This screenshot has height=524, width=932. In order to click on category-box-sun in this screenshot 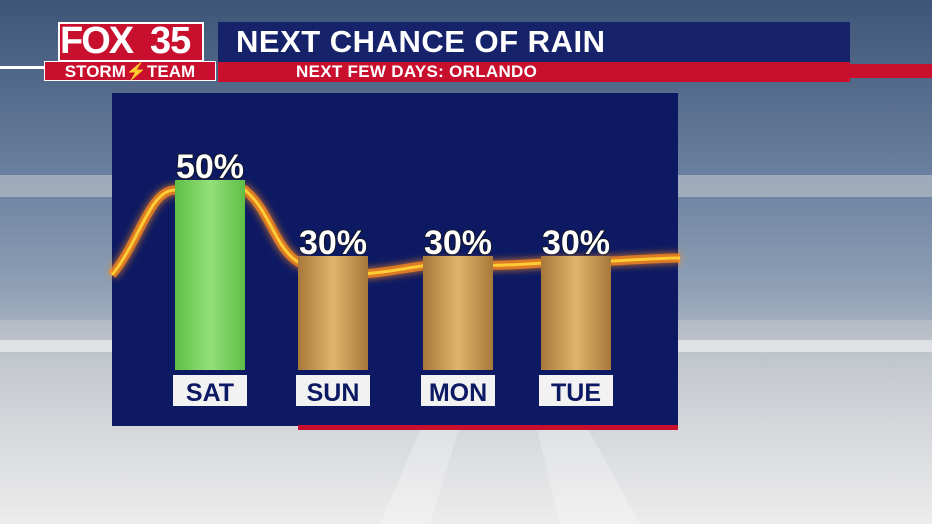, I will do `click(333, 390)`.